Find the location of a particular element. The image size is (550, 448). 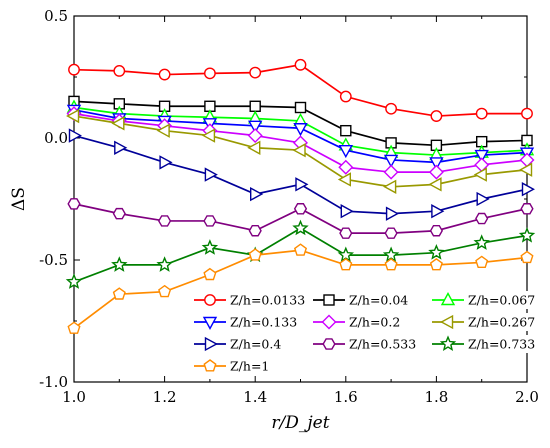

y-tick-label: -1.0 is located at coordinates (53, 382).